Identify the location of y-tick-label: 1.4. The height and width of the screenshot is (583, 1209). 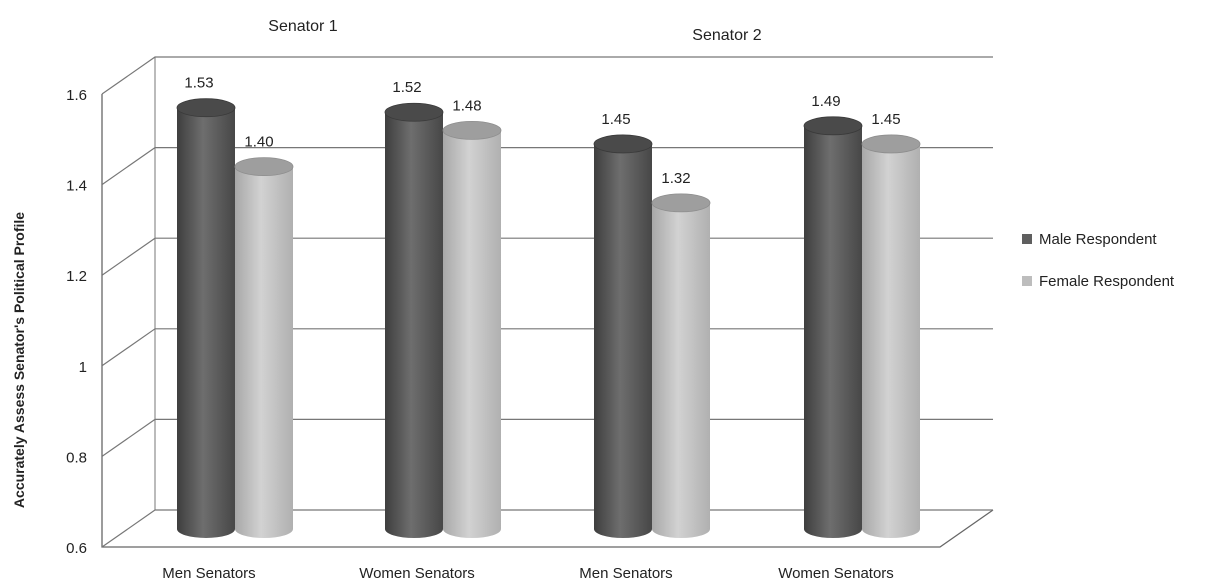
(76, 186).